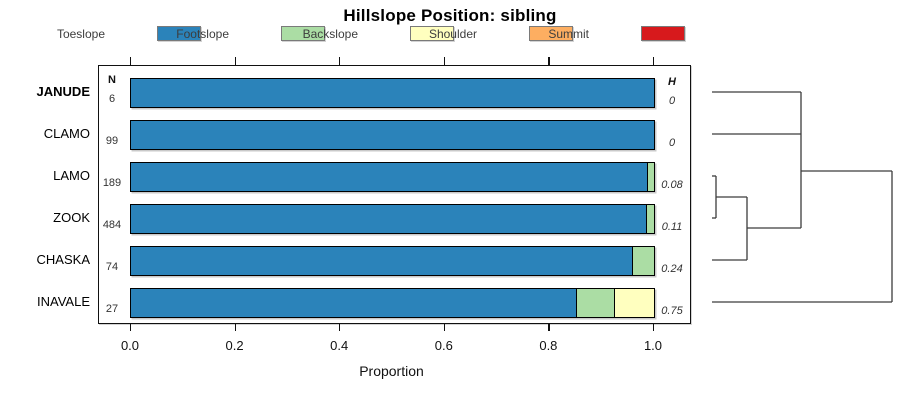  I want to click on stacked-bar-chaska, so click(392, 261).